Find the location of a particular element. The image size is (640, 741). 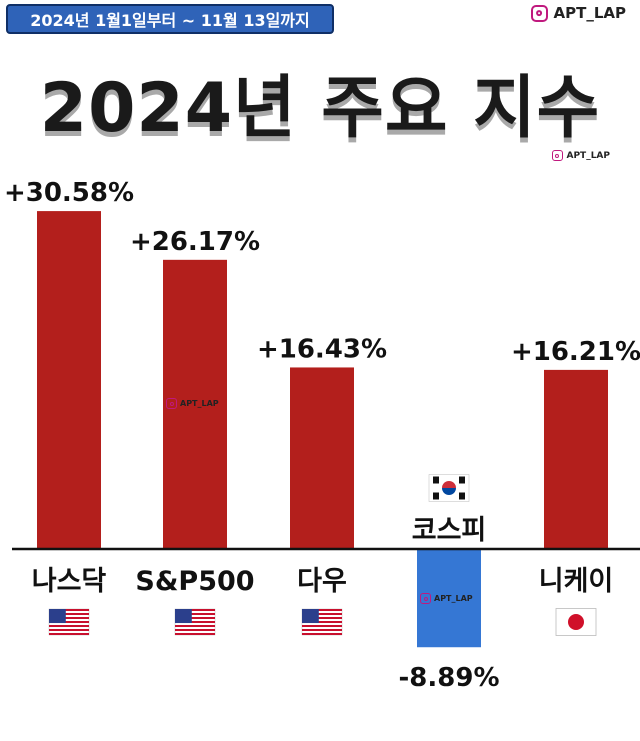

value-label: +16.21% is located at coordinates (575, 352).